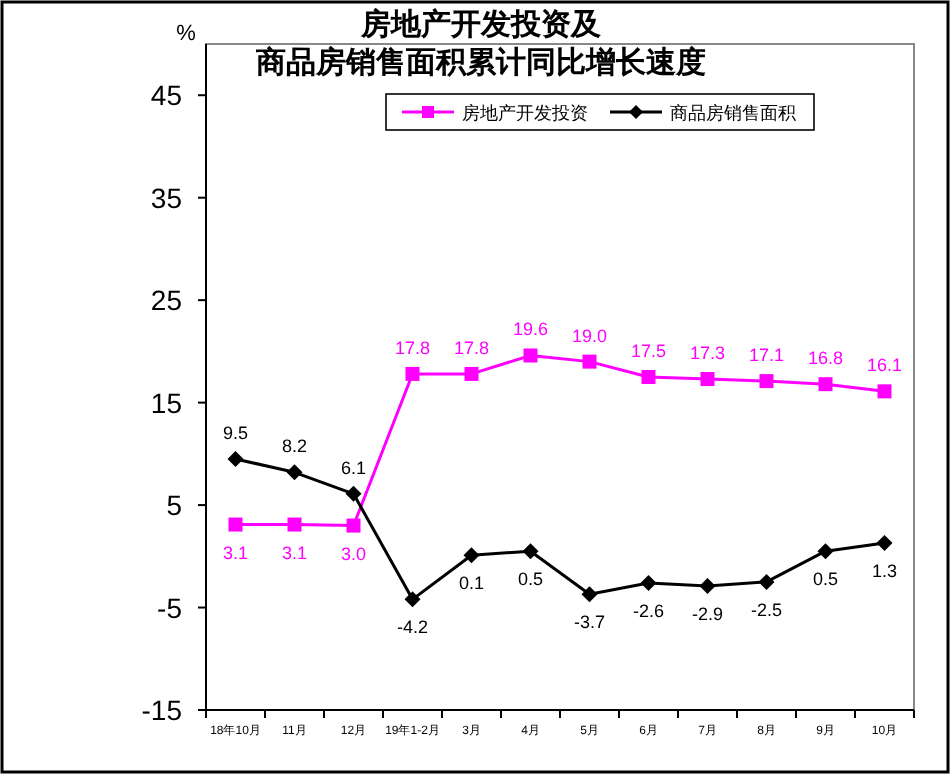 This screenshot has width=950, height=774. What do you see at coordinates (162, 710) in the screenshot?
I see `y-tick-label: -15` at bounding box center [162, 710].